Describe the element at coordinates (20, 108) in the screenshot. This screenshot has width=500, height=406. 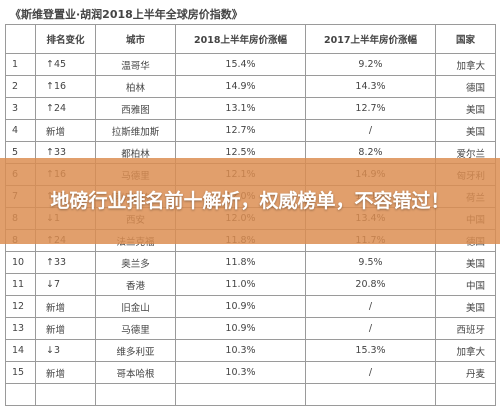
I see `cell-rank: 3` at that location.